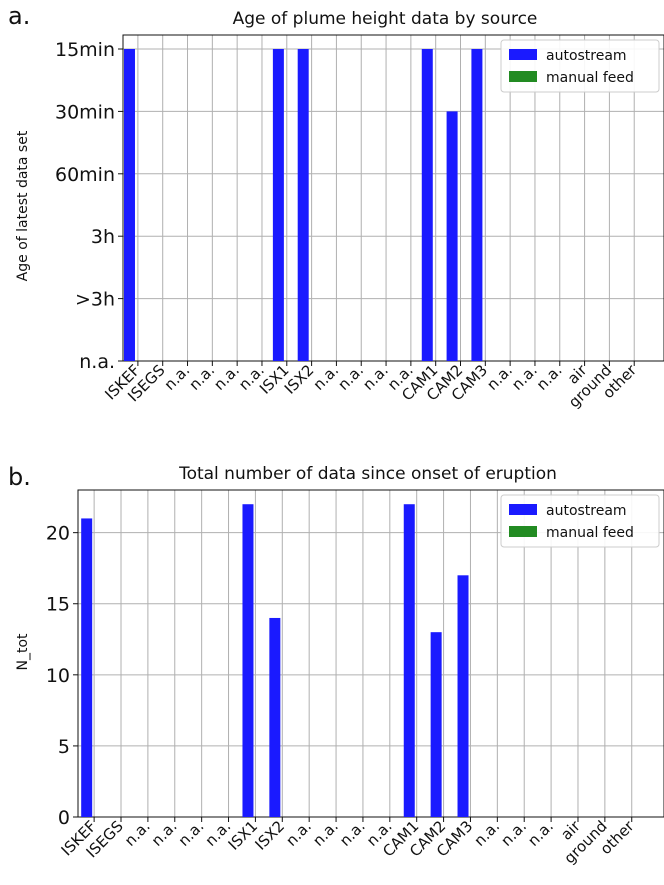  I want to click on panel-a-ylabel: Age of latest data set, so click(23, 205).